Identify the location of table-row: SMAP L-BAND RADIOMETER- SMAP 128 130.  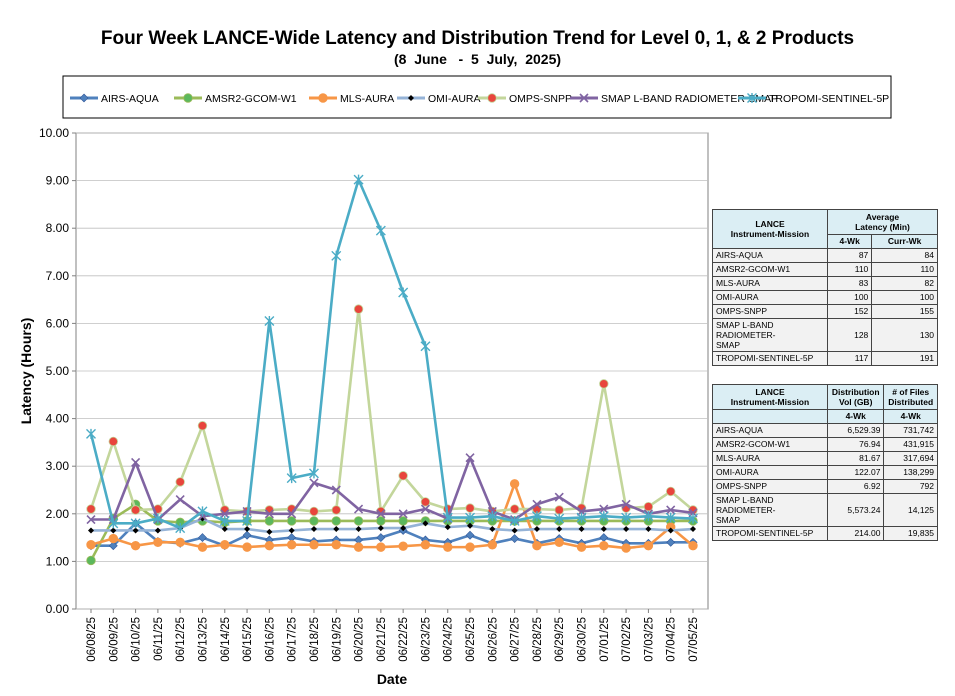
(825, 335).